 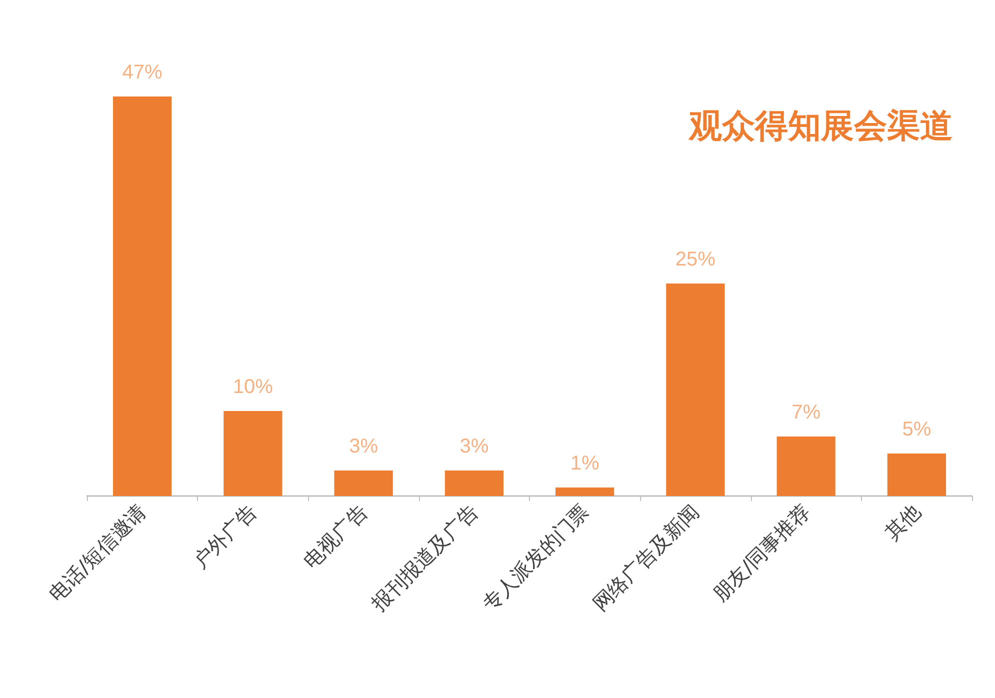 What do you see at coordinates (585, 463) in the screenshot?
I see `data-label: 1%` at bounding box center [585, 463].